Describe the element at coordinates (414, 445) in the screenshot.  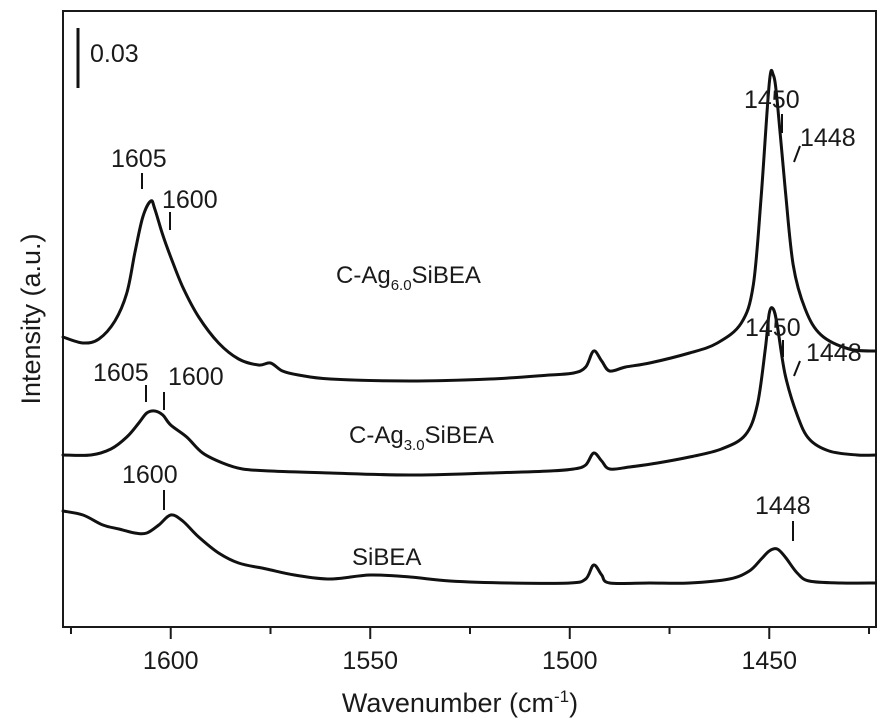
I see `series-label-sub: 3.0` at that location.